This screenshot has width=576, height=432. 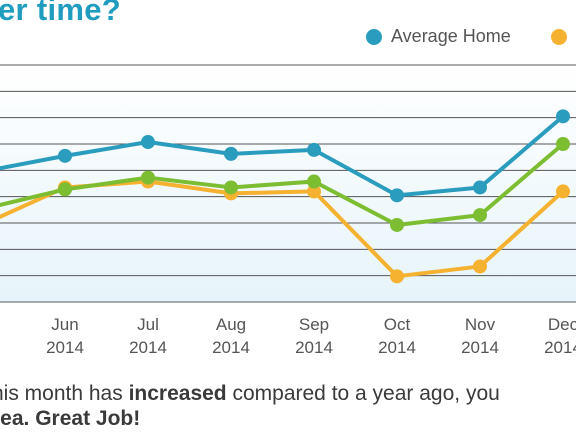 I want to click on legend-item-average-home: Average Home, so click(x=438, y=36).